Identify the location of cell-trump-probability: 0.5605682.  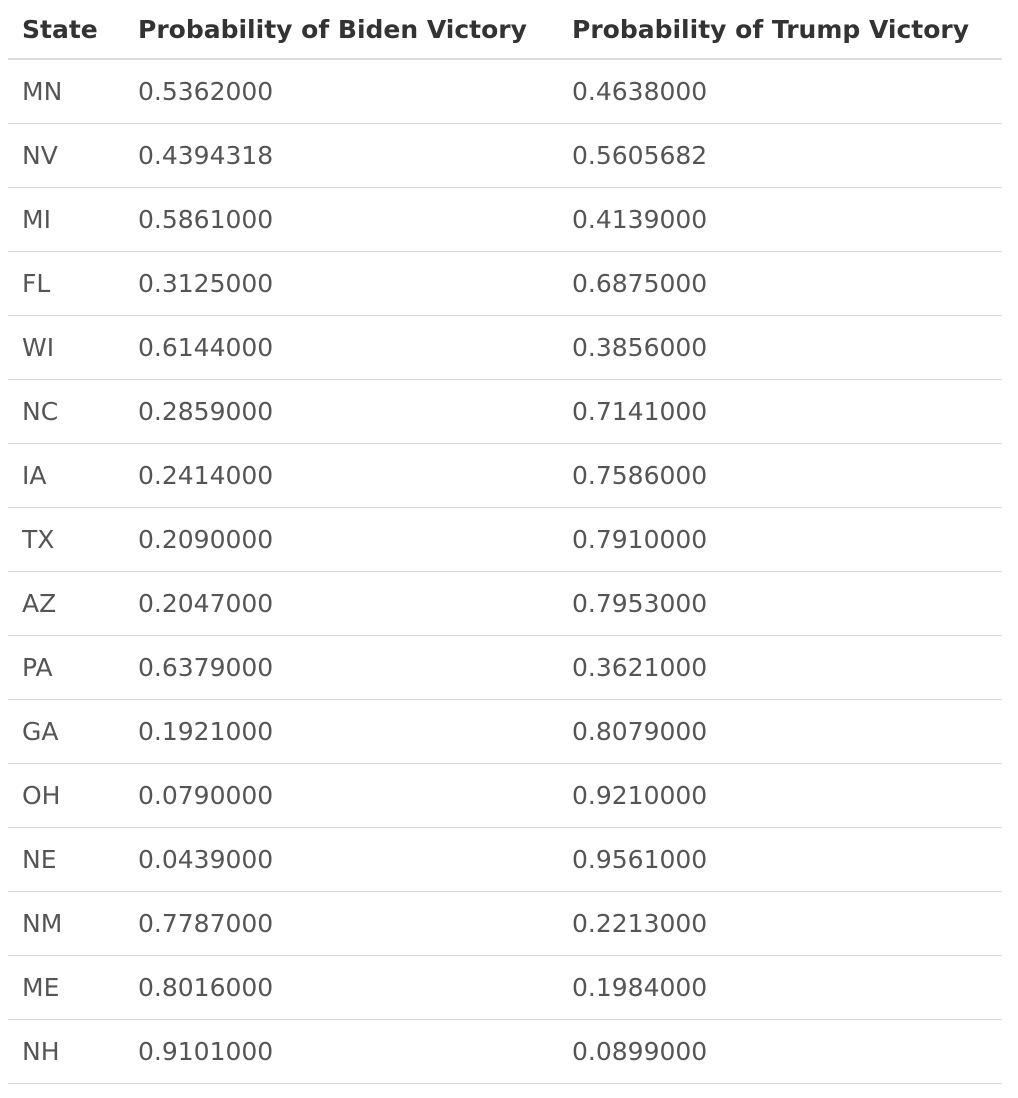
(780, 155).